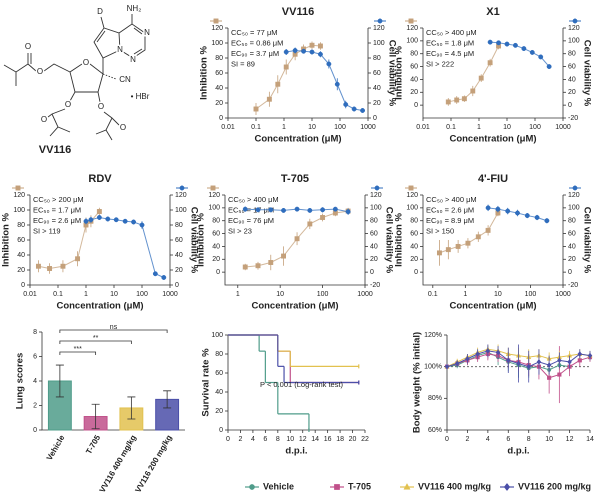 This screenshot has height=501, width=605. Describe the element at coordinates (492, 12) in the screenshot. I see `chart-title: X1` at that location.